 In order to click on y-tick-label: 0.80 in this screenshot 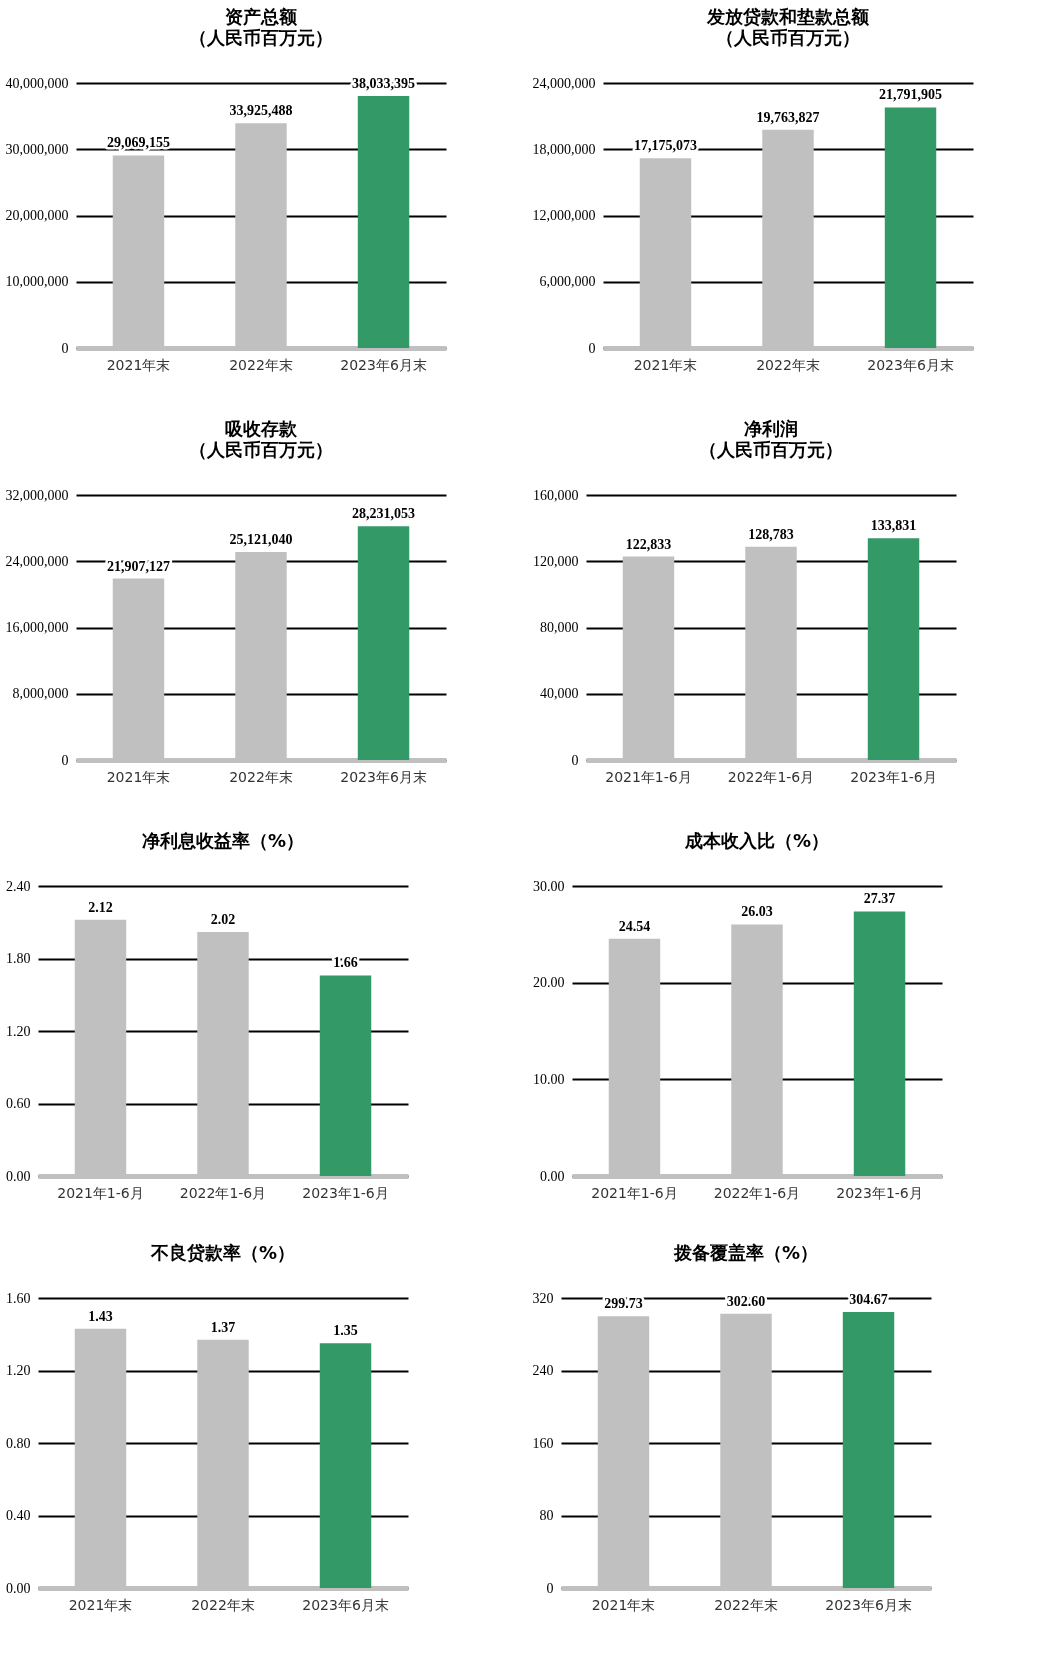, I will do `click(18, 1443)`.